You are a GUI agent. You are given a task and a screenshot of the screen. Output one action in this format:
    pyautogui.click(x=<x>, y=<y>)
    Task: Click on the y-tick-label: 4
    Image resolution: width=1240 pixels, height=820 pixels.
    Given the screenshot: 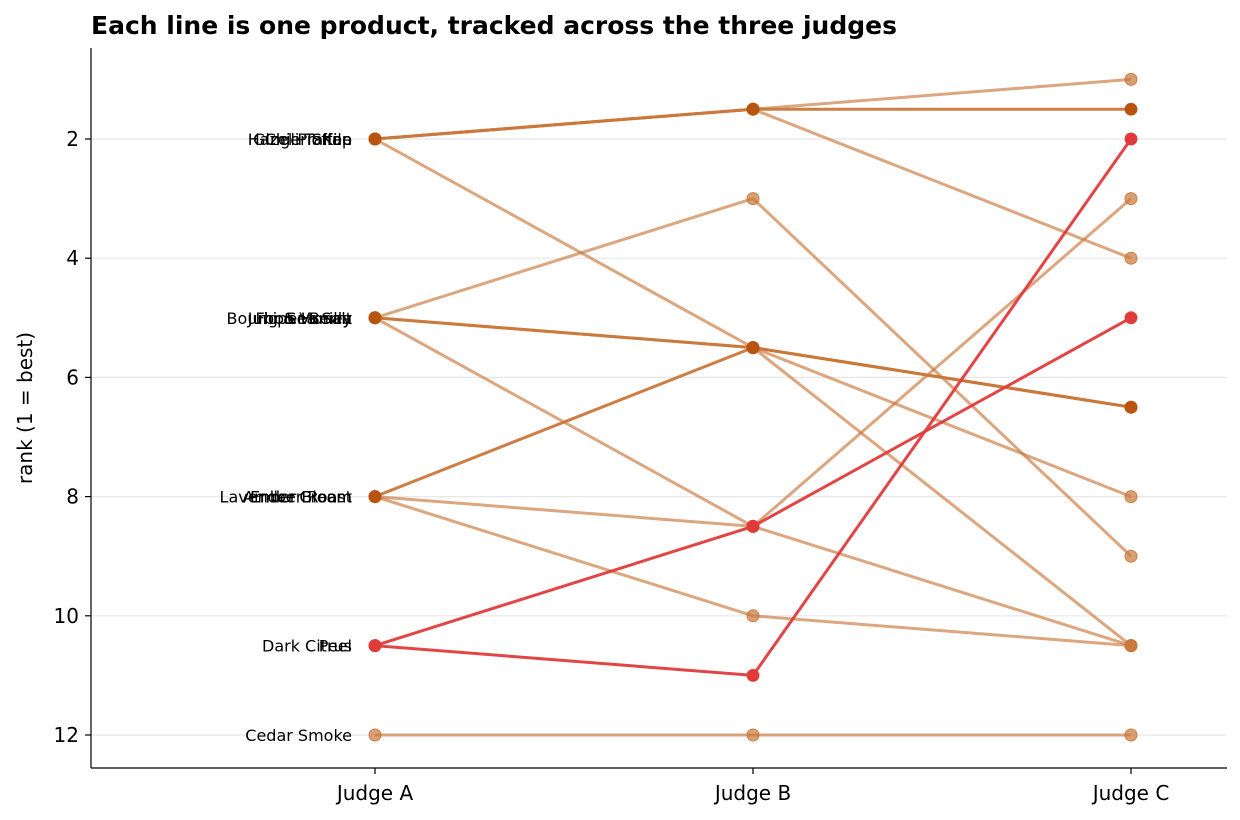 What is the action you would take?
    pyautogui.click(x=72, y=258)
    